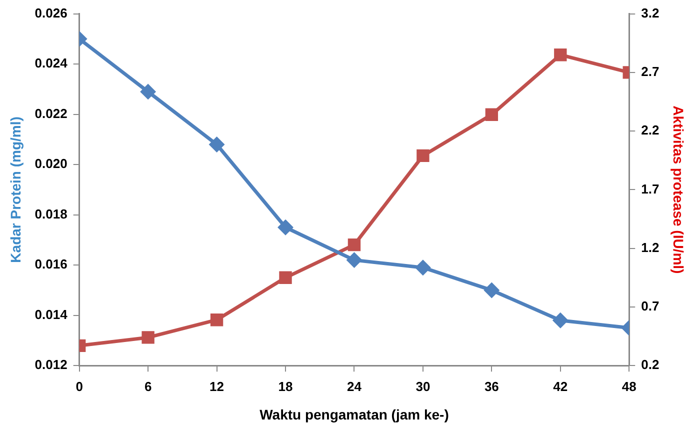  Describe the element at coordinates (15, 189) in the screenshot. I see `y-axis-title: Kadar Protein (mg/ml)` at that location.